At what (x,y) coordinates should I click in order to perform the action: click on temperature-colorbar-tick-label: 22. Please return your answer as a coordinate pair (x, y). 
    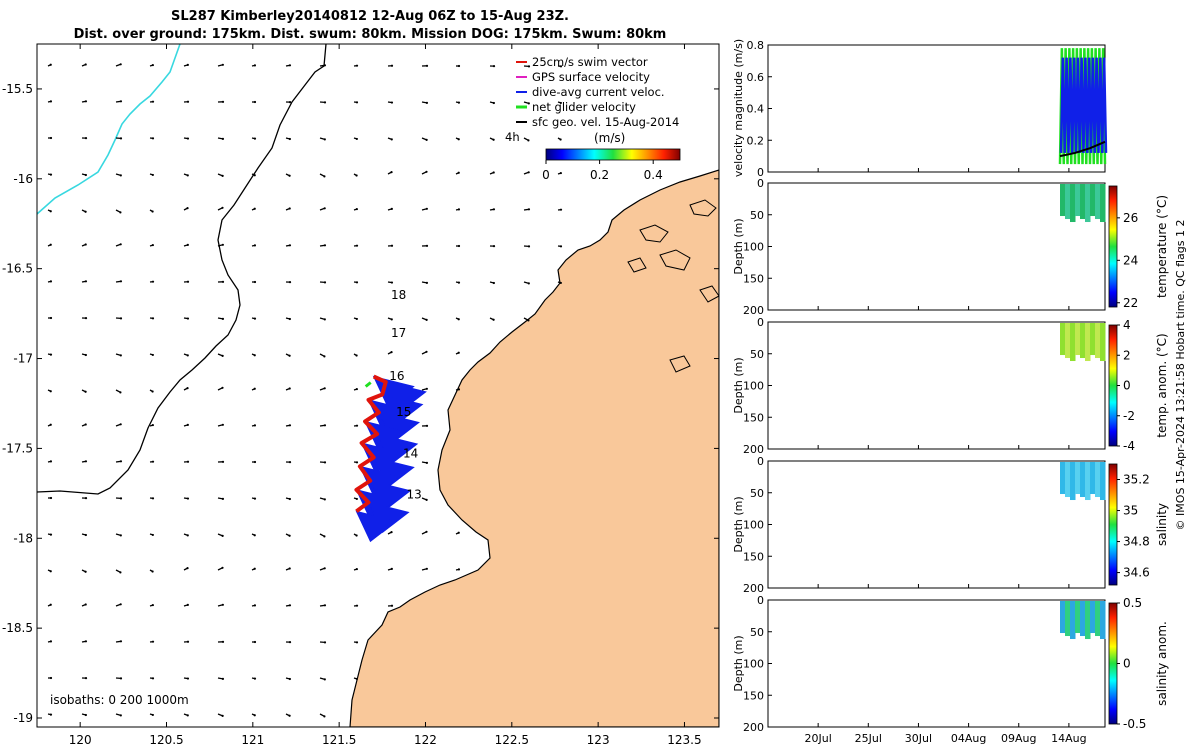
    Looking at the image, I should click on (1130, 303).